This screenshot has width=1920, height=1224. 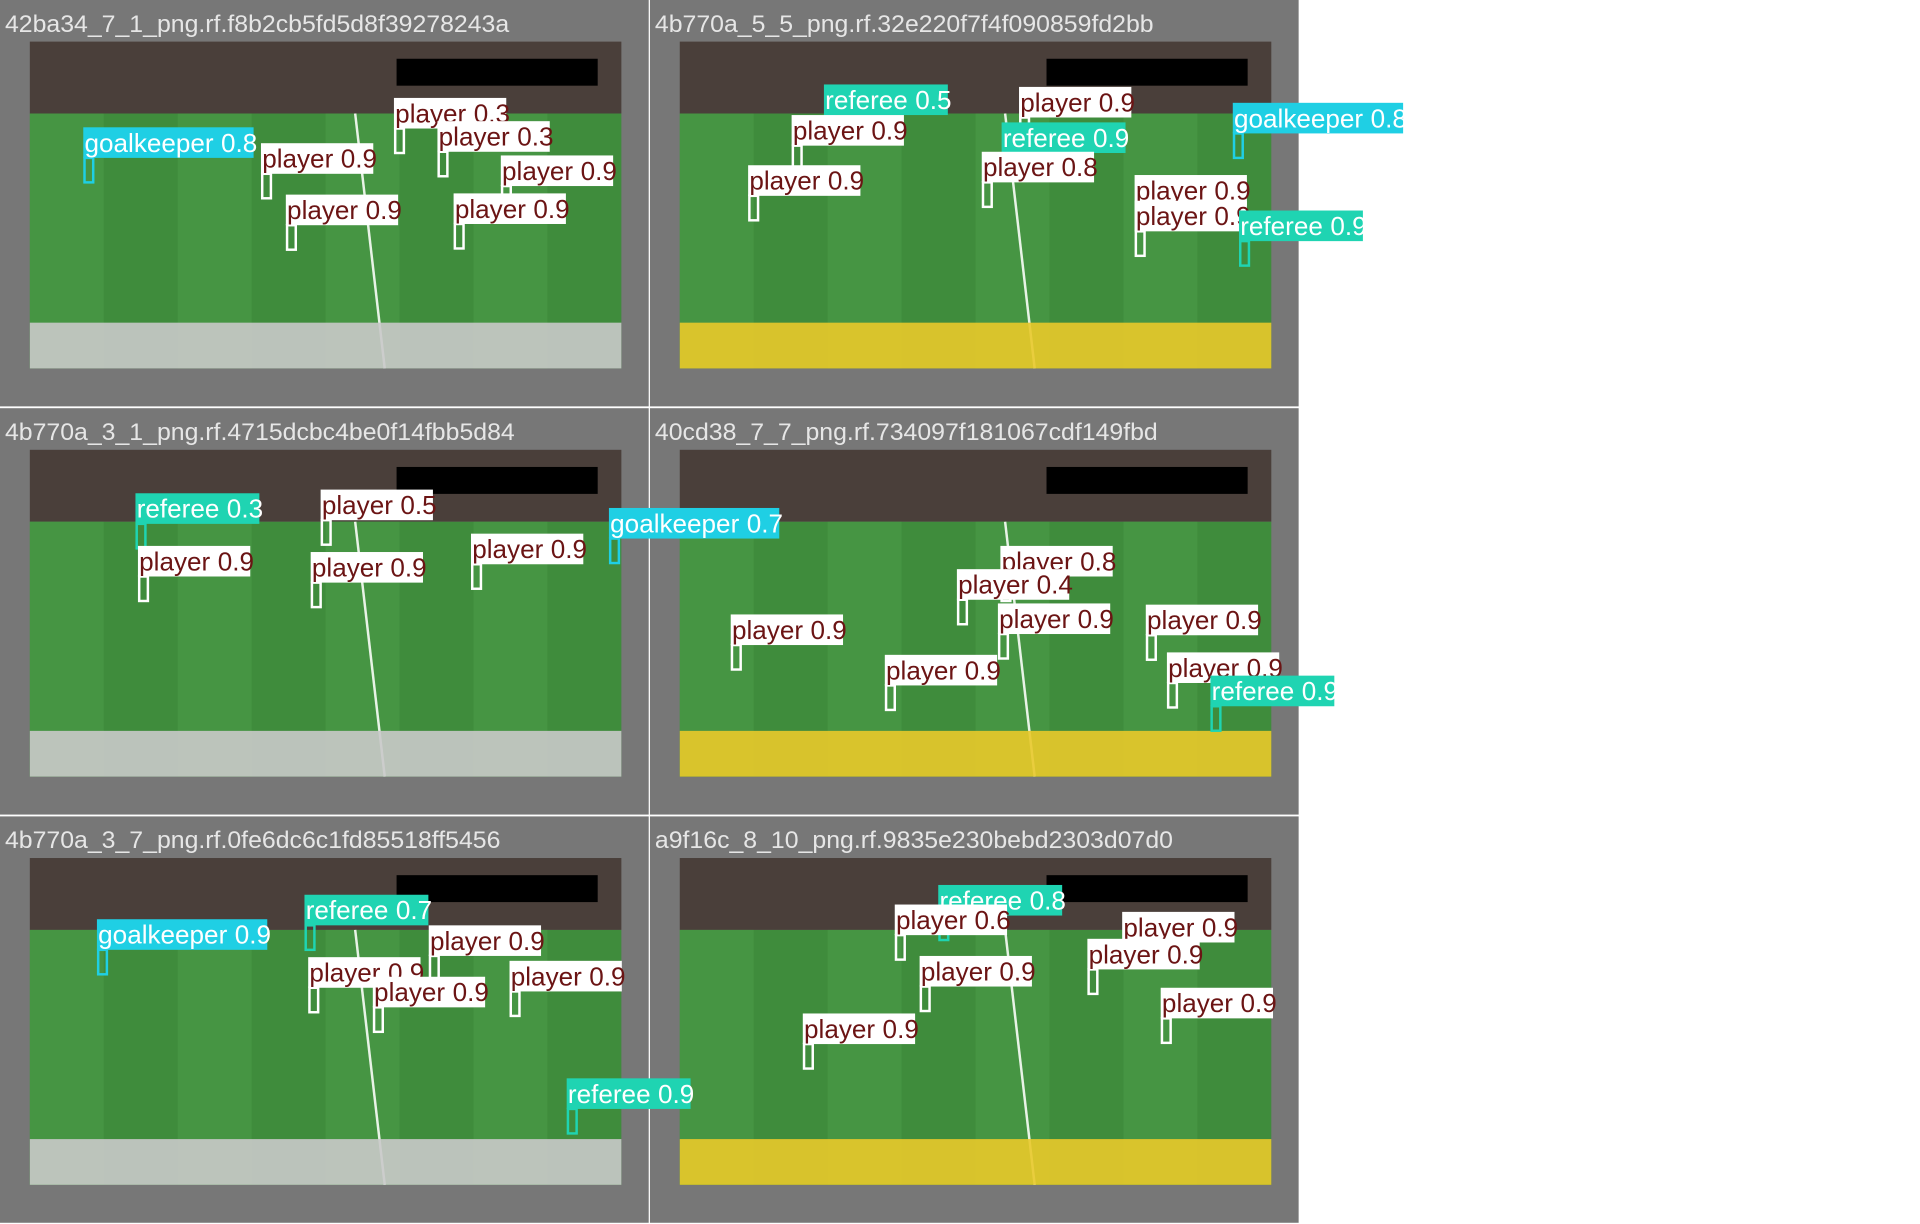 What do you see at coordinates (904, 24) in the screenshot?
I see `tile-title: 4b770a_5_5_png.rf.32e220f7f4f090859fd2bb` at bounding box center [904, 24].